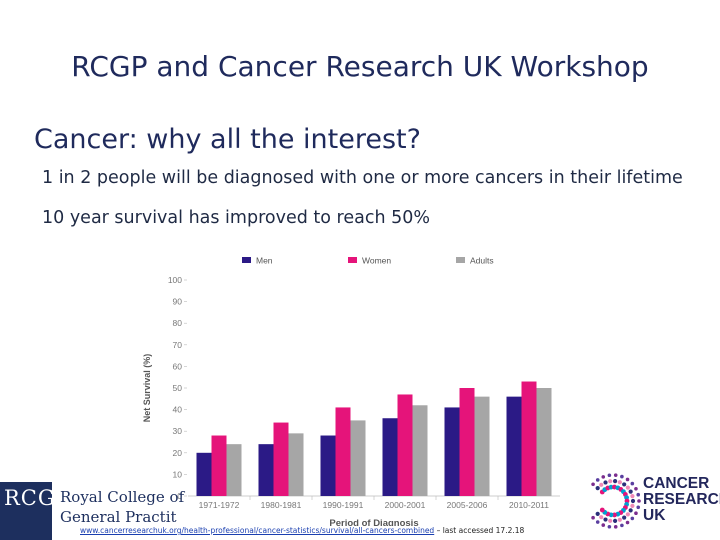 Image resolution: width=720 pixels, height=540 pixels. I want to click on cruk-line1: CANCER, so click(676, 483).